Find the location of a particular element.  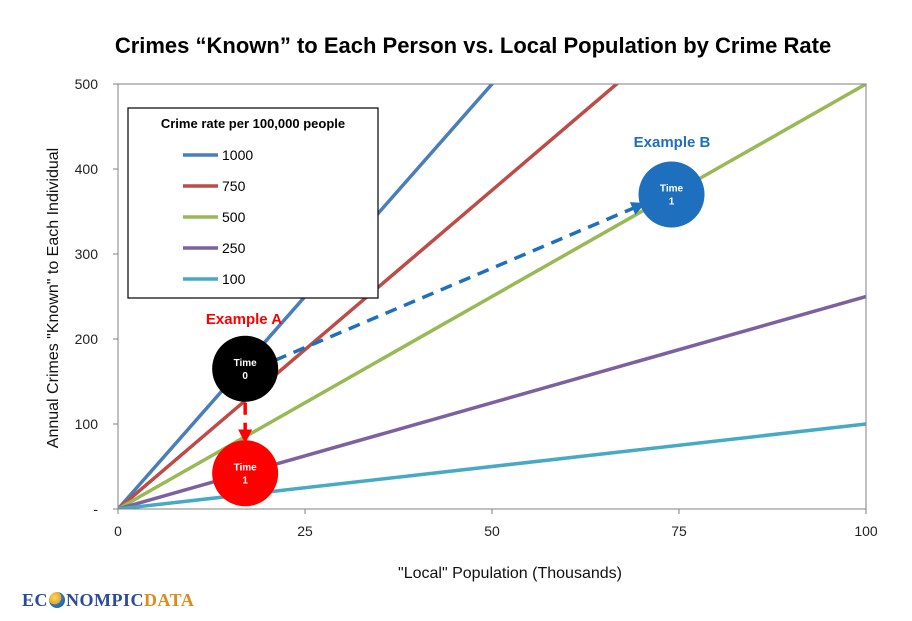

example-b-label: Example B is located at coordinates (672, 142).